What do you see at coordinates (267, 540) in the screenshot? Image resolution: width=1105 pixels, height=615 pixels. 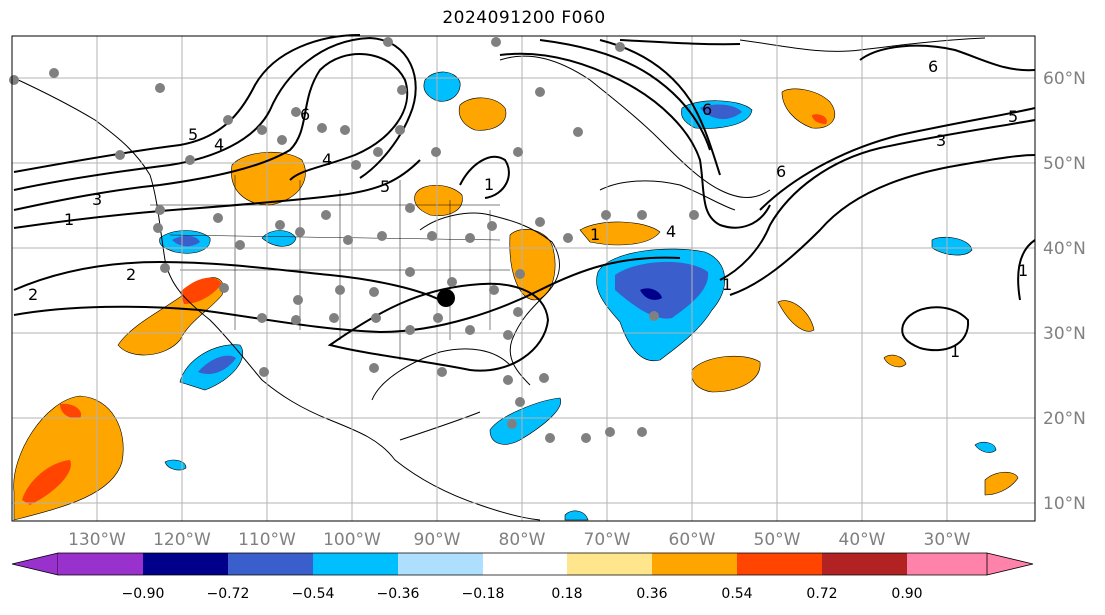 I see `lon-label: 110°W` at bounding box center [267, 540].